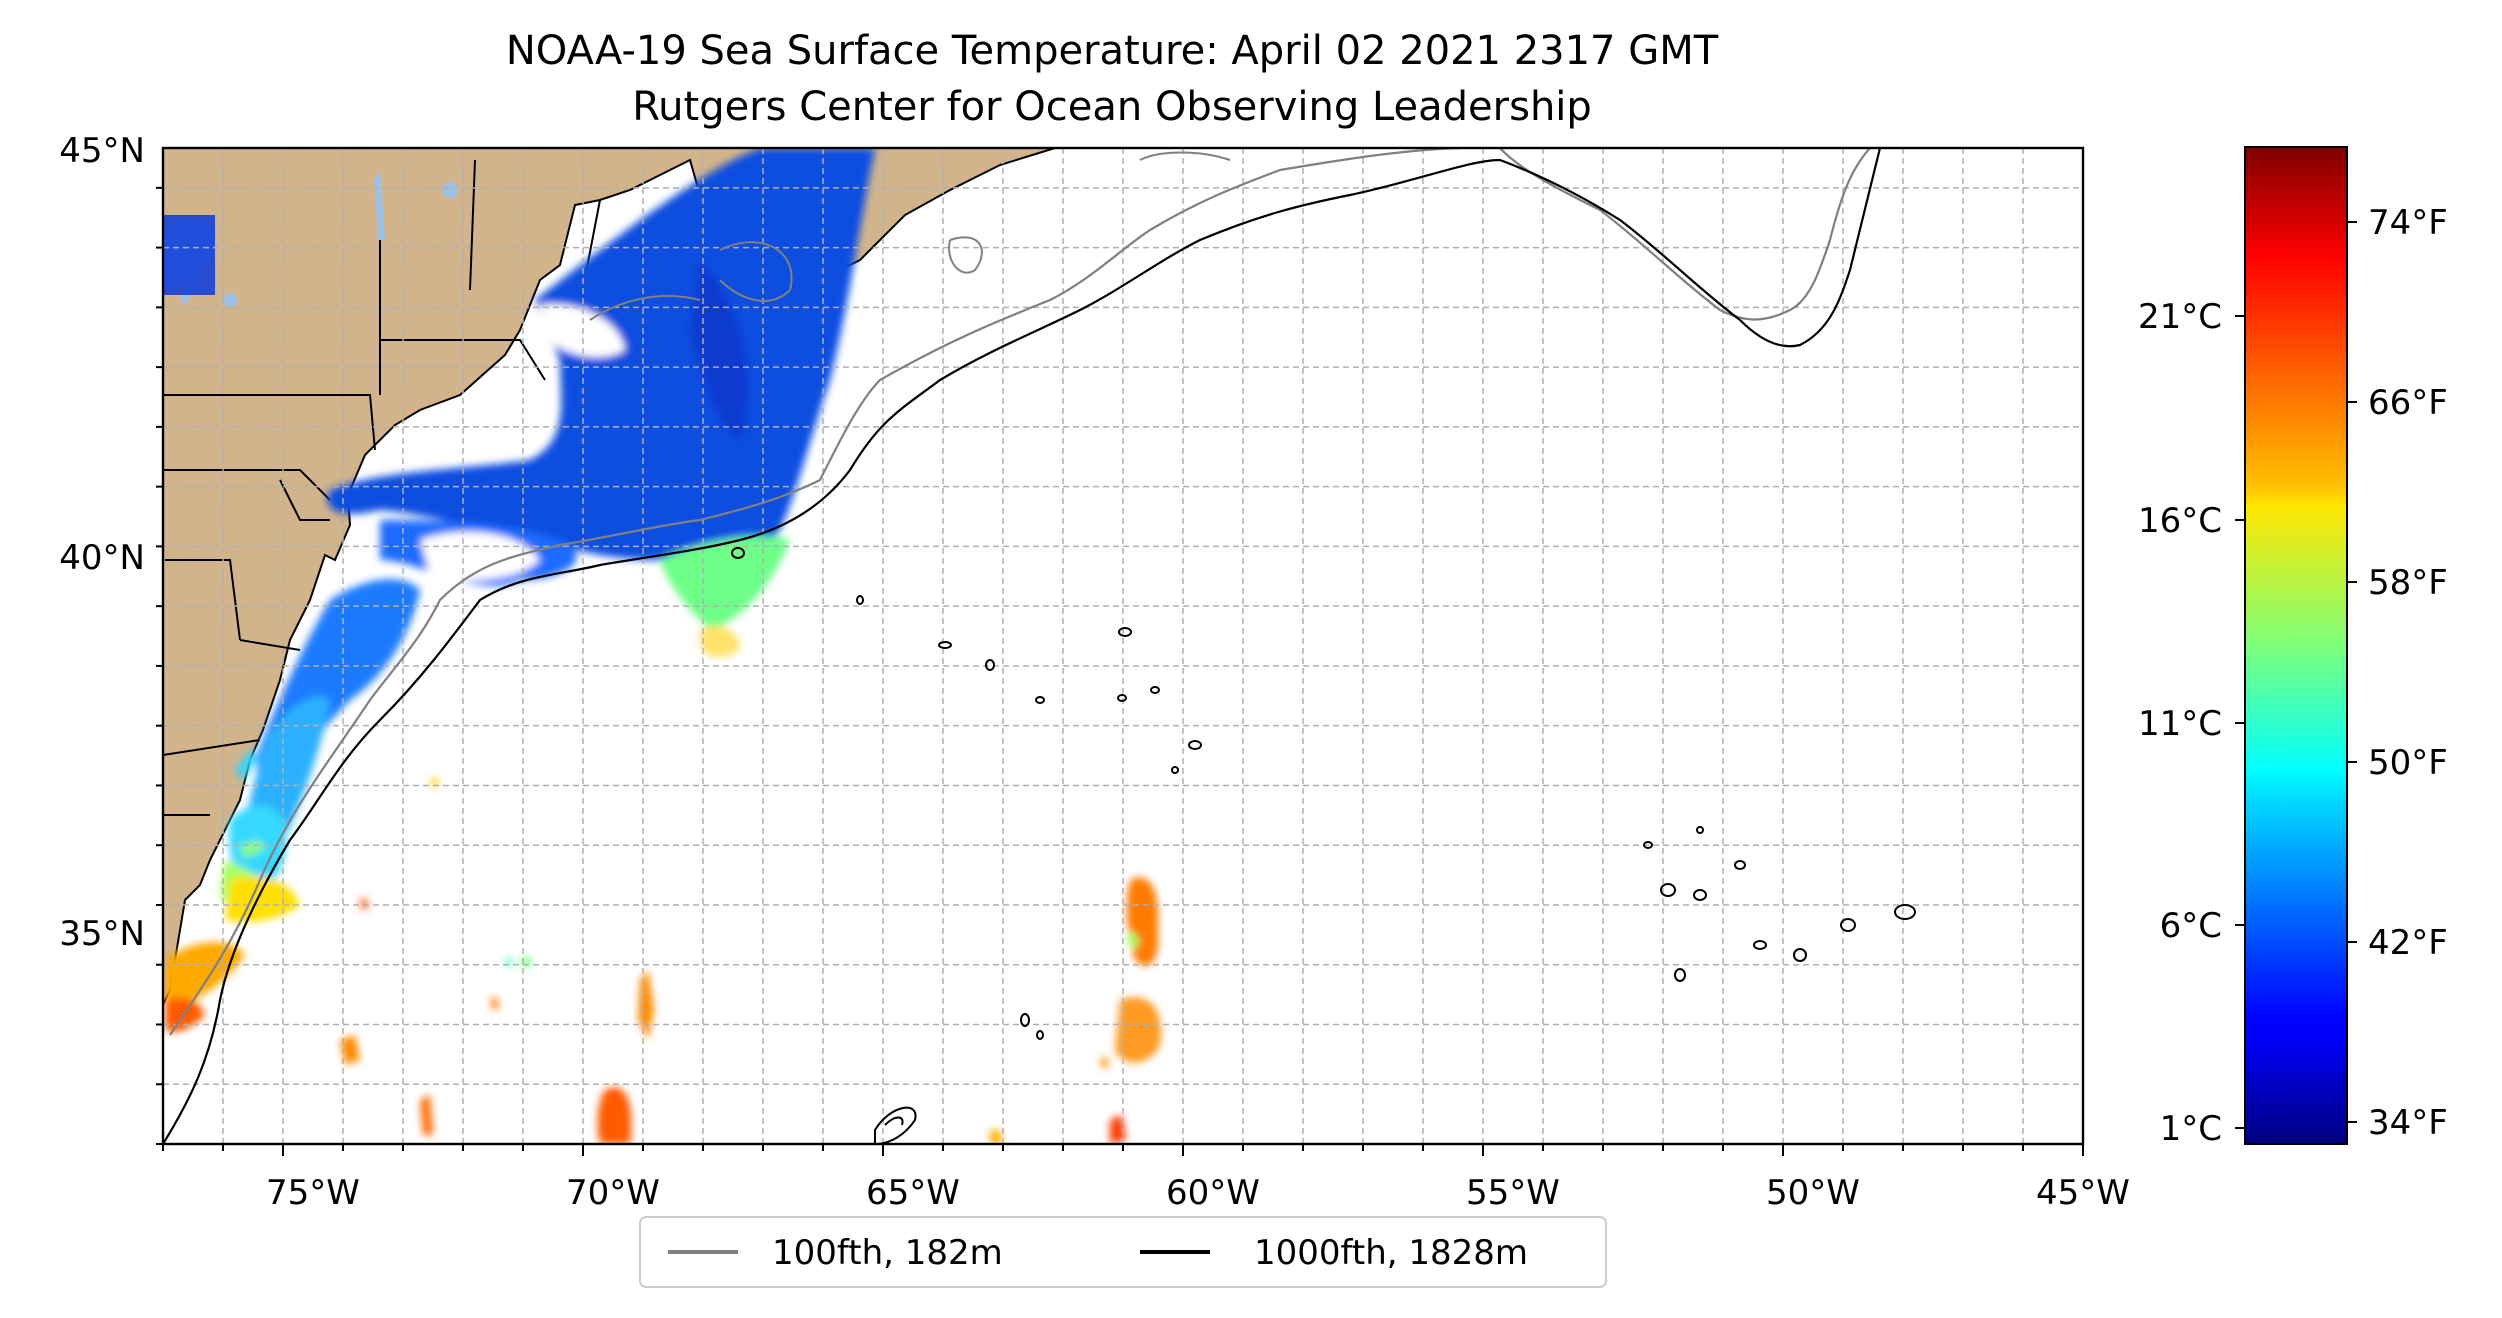  Describe the element at coordinates (910, 236) in the screenshot. I see `isobath-100fth-banks` at that location.